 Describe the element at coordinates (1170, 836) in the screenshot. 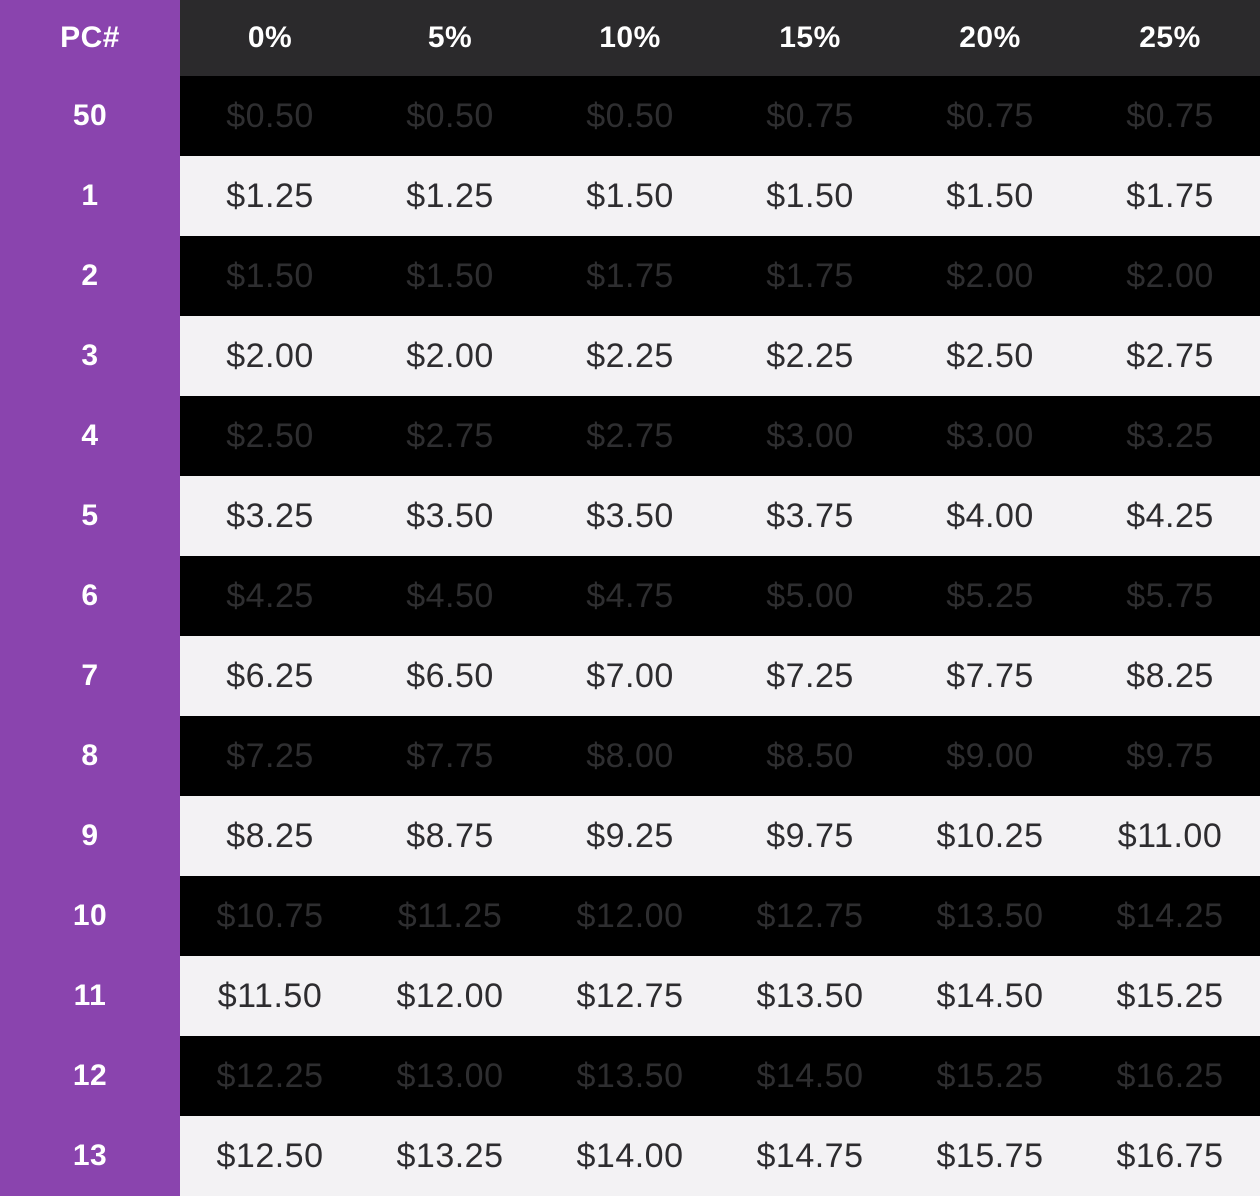

I see `price-cell: $11.00` at that location.